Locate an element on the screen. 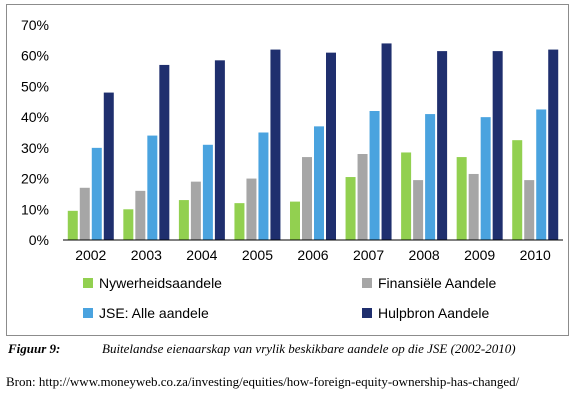  x-tick-label: 2003 is located at coordinates (146, 255).